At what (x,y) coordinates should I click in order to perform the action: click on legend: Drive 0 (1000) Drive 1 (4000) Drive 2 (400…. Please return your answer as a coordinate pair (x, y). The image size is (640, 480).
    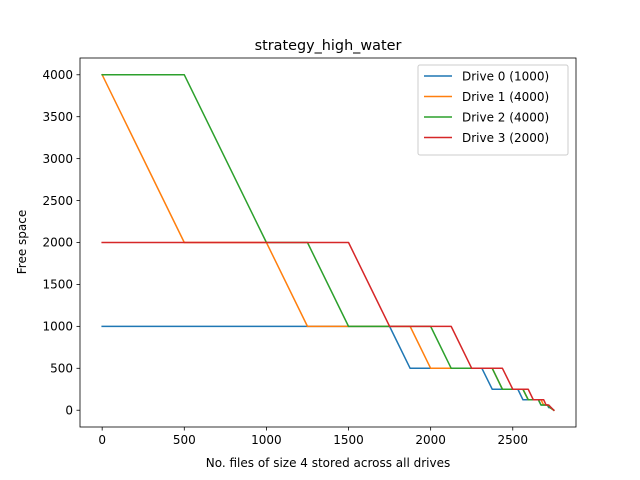
    Looking at the image, I should click on (493, 110).